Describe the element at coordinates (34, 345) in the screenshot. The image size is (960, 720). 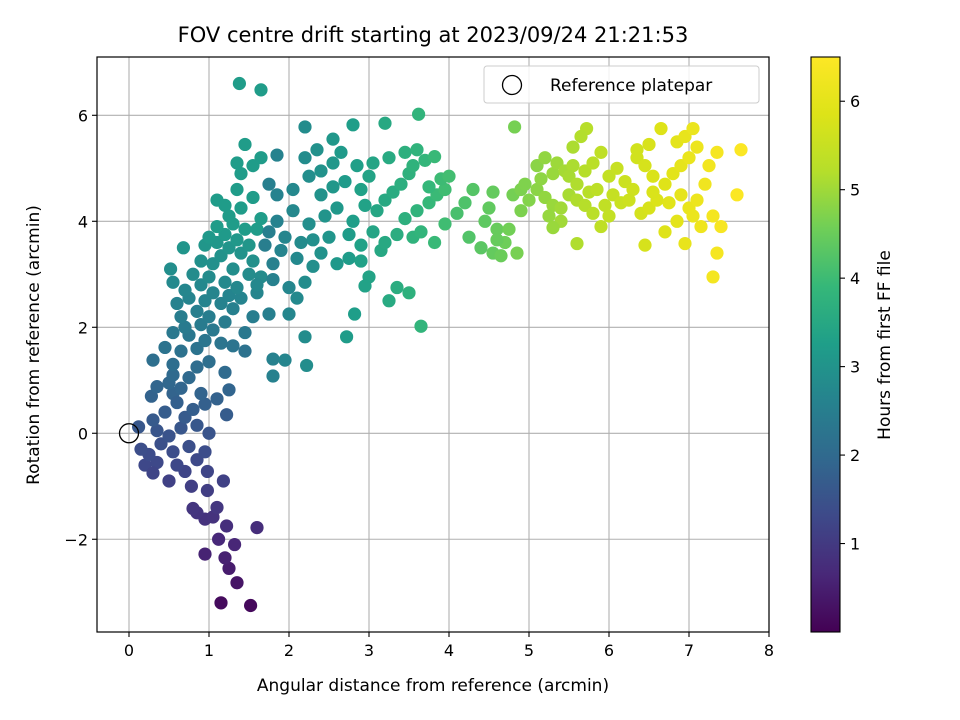
I see `y-axis-label: Rotation from reference (arcmin)` at that location.